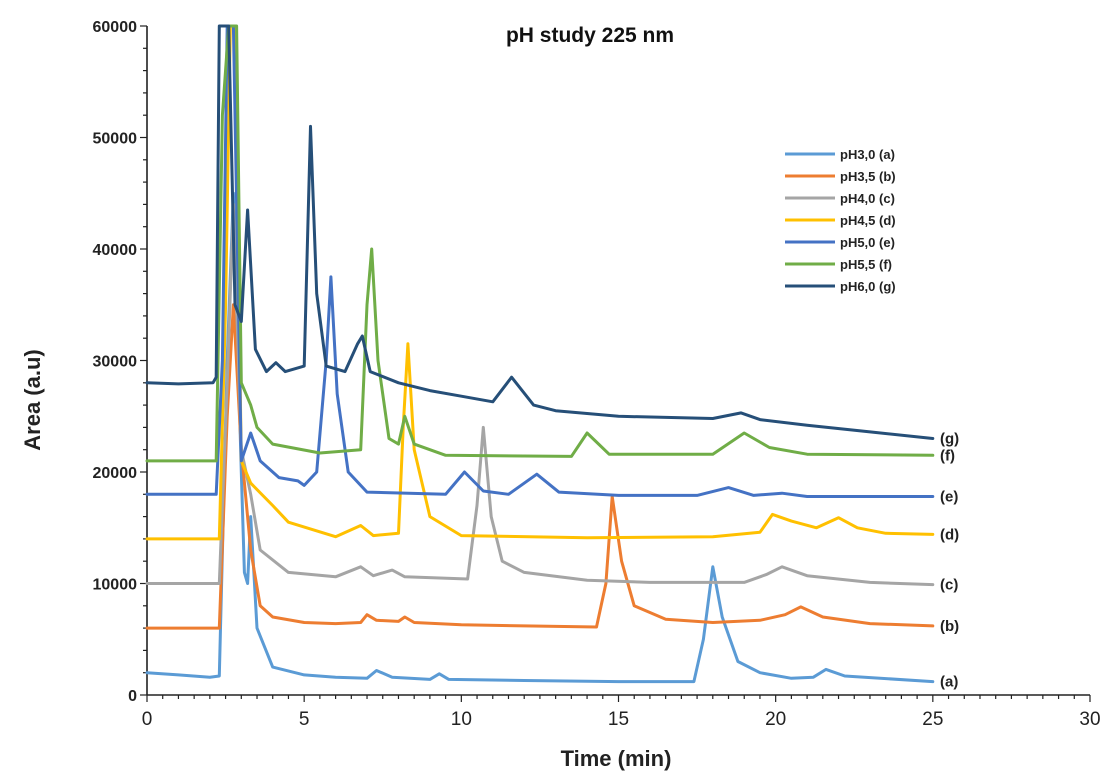  I want to click on series-end-label: (g), so click(949, 439).